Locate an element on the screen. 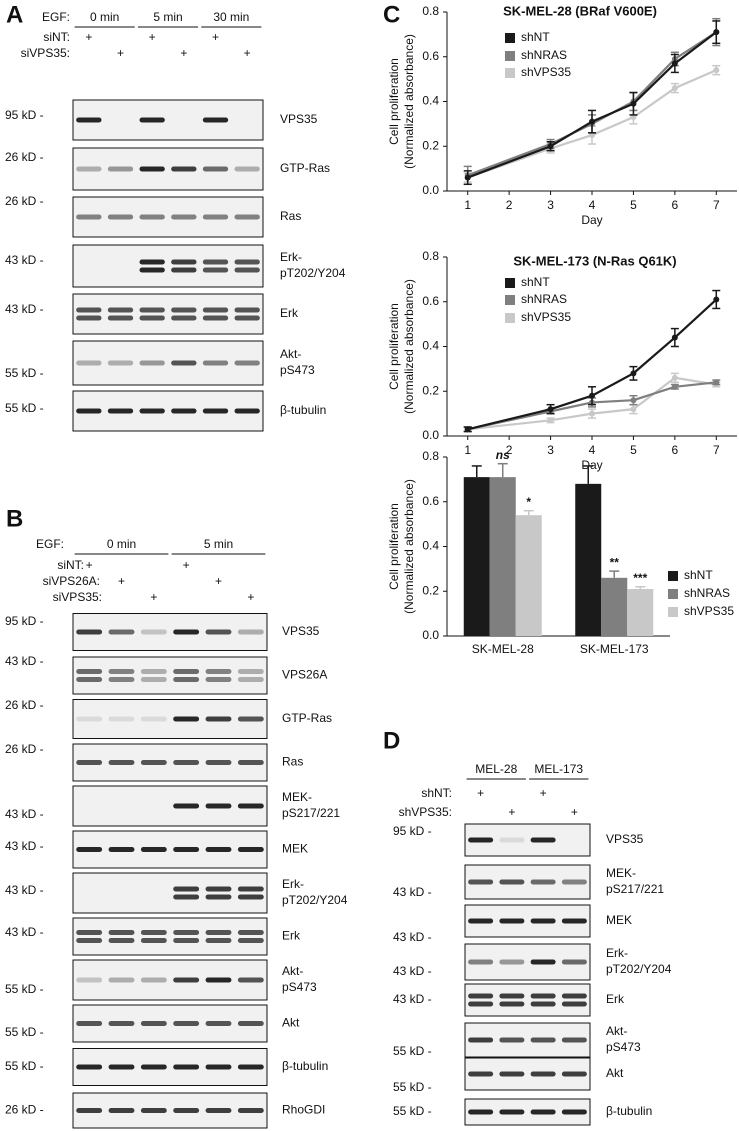 The height and width of the screenshot is (1131, 739). protein-label: Erk is located at coordinates (291, 936).